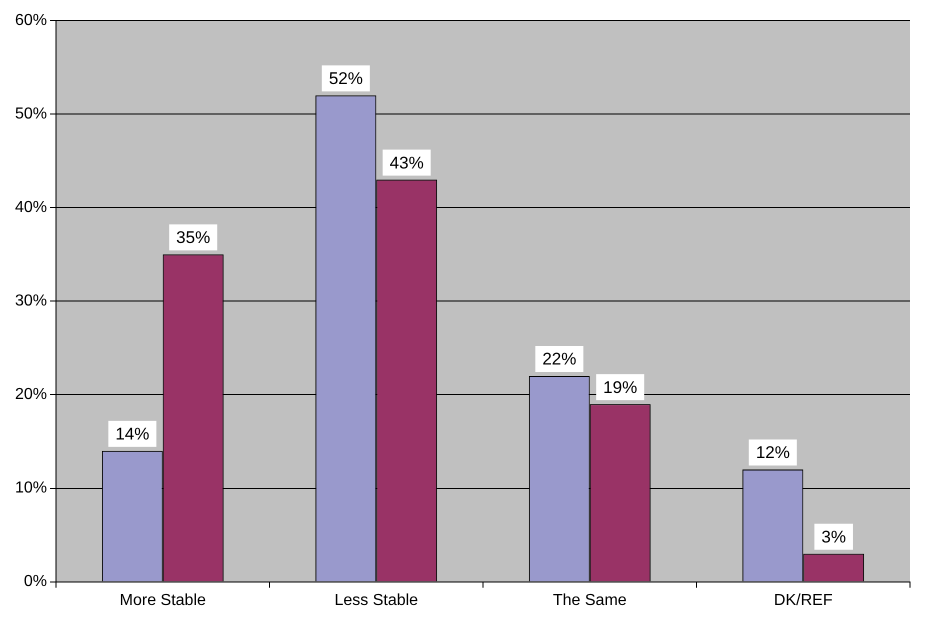 This screenshot has height=625, width=926. I want to click on y-tick-label: 0%, so click(36, 581).